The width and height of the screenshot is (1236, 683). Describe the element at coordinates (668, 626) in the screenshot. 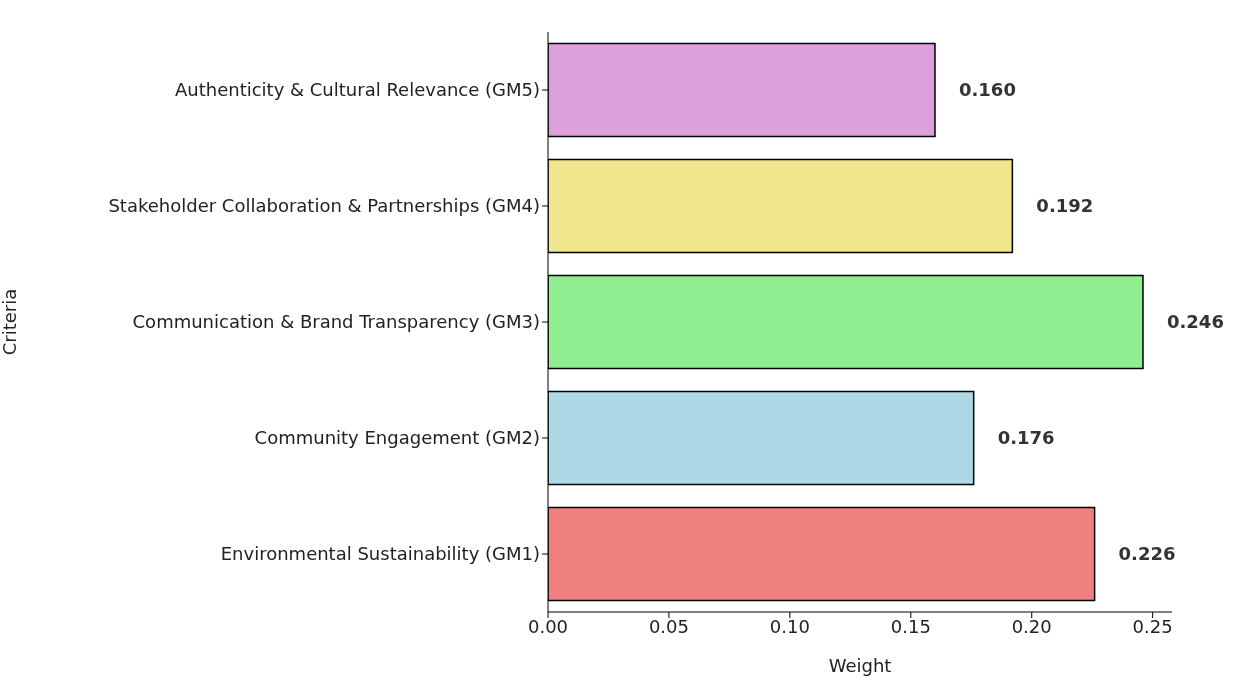

I see `x-tick-label: 0.05` at that location.